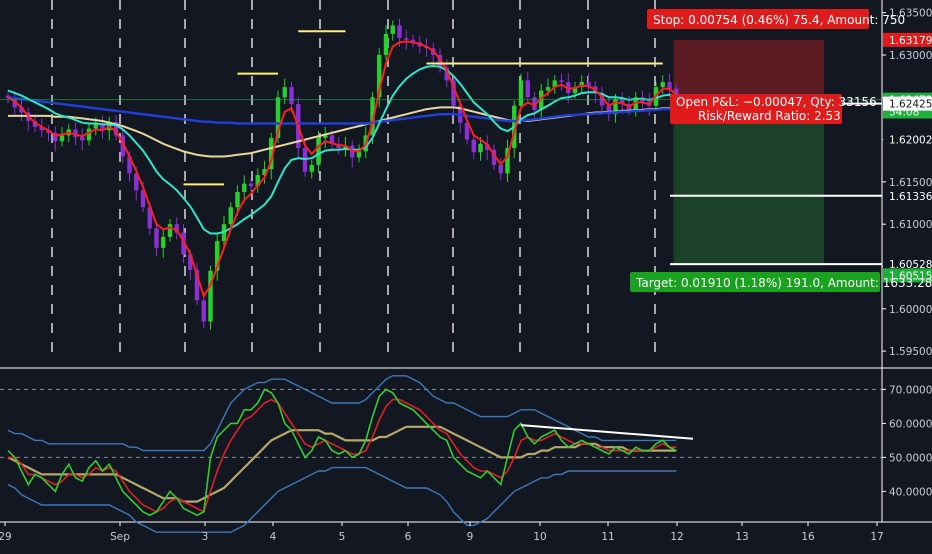 The width and height of the screenshot is (932, 554). What do you see at coordinates (910, 492) in the screenshot?
I see `rsi-tick-label: 40.00000` at bounding box center [910, 492].